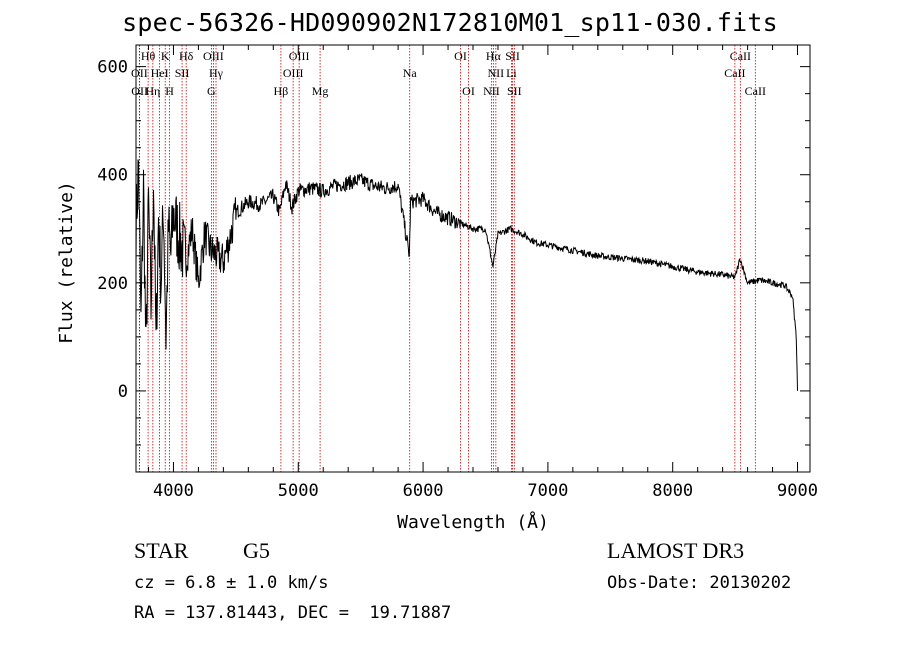  Describe the element at coordinates (161, 550) in the screenshot. I see `object-class: STAR` at that location.